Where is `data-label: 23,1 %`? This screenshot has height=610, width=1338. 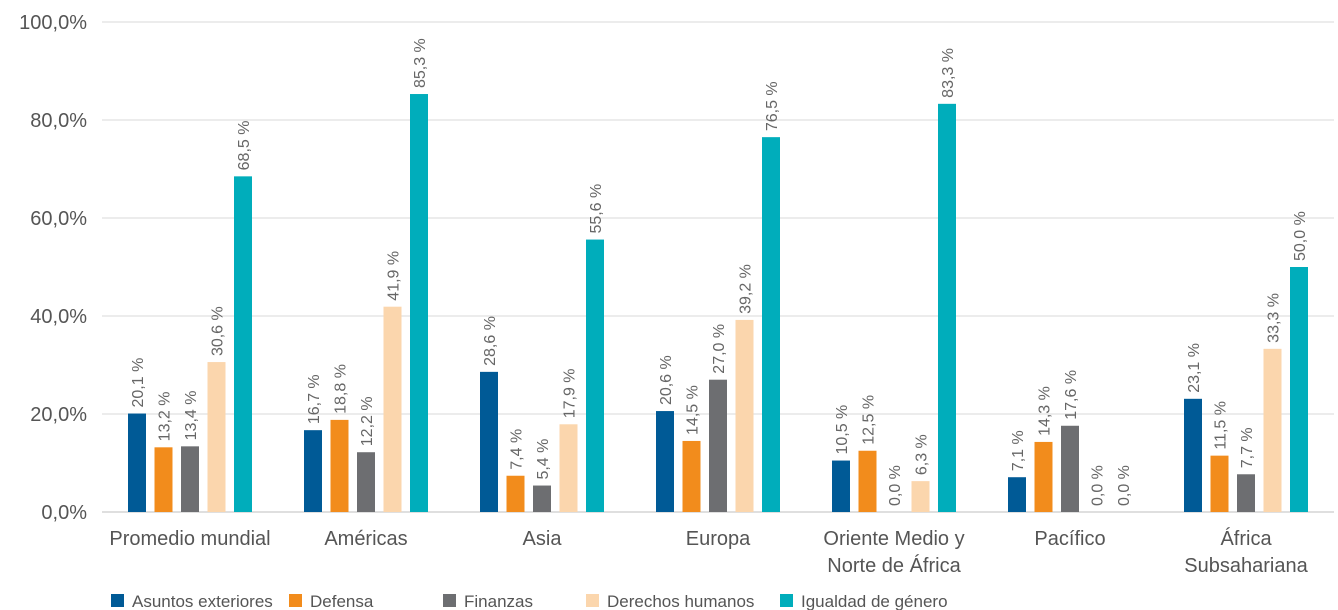 data-label: 23,1 % is located at coordinates (1194, 368).